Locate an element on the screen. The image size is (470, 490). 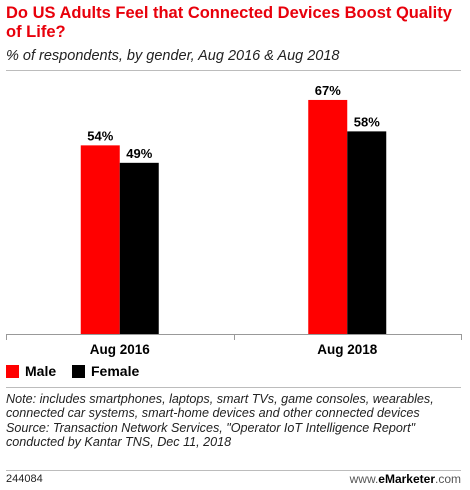
legend-male-swatch is located at coordinates (12, 371).